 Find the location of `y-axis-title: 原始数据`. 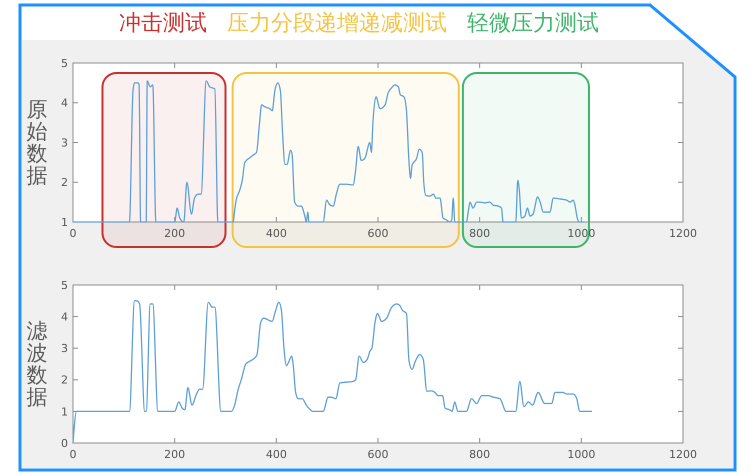

y-axis-title: 原始数据 is located at coordinates (37, 143).